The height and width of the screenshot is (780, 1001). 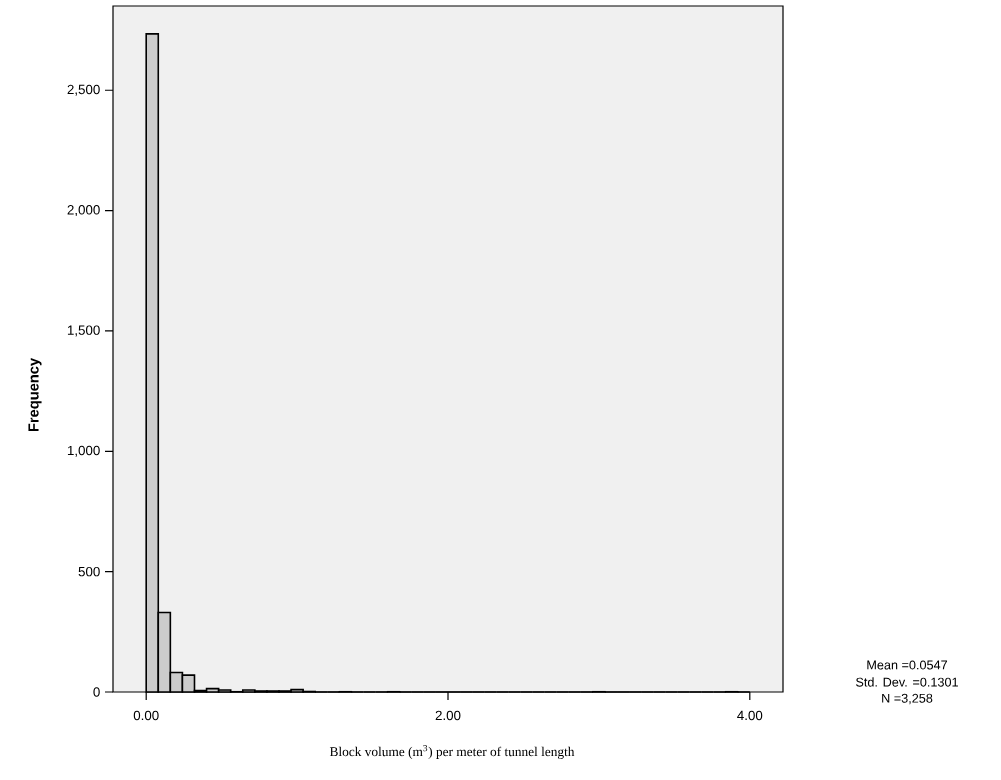 What do you see at coordinates (96, 692) in the screenshot?
I see `y-tick-label: 0` at bounding box center [96, 692].